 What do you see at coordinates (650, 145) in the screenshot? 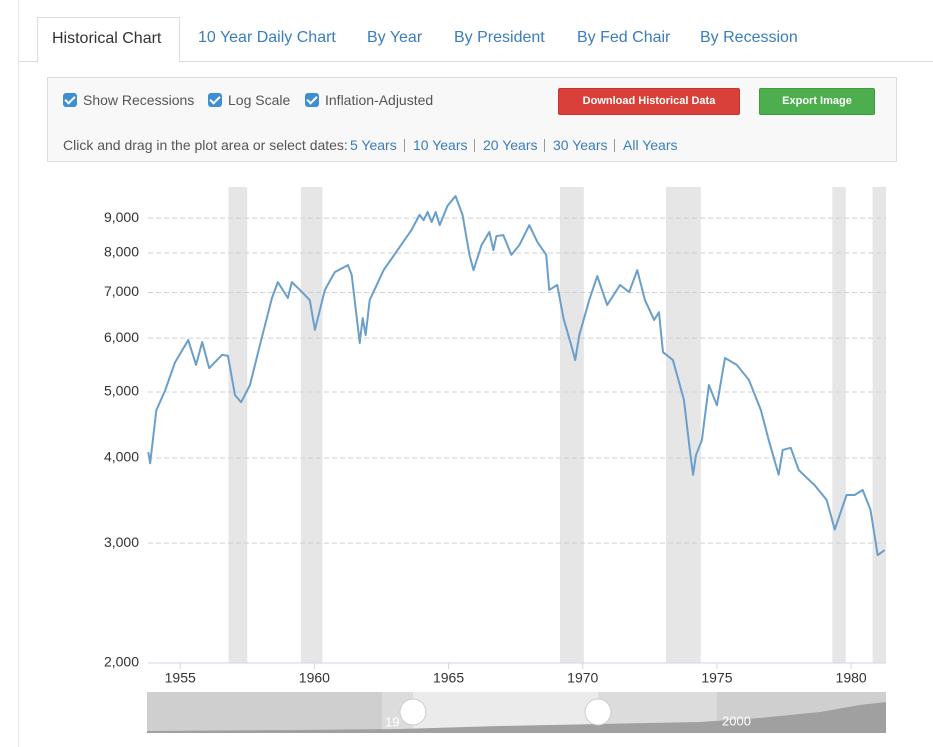
I see `range-link: All Years` at bounding box center [650, 145].